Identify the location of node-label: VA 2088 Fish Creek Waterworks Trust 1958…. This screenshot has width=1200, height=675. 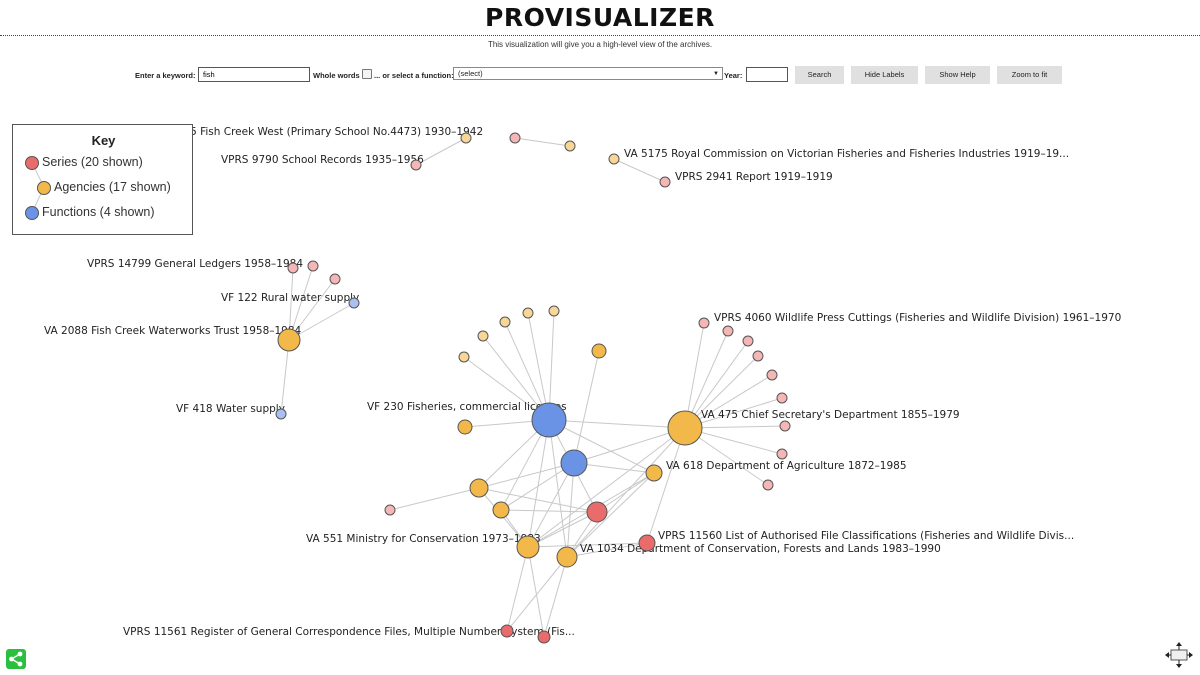
(173, 331).